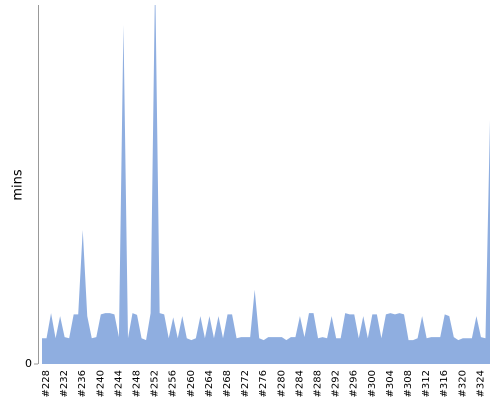  Describe the element at coordinates (426, 383) in the screenshot. I see `x-tick-label: #312` at that location.